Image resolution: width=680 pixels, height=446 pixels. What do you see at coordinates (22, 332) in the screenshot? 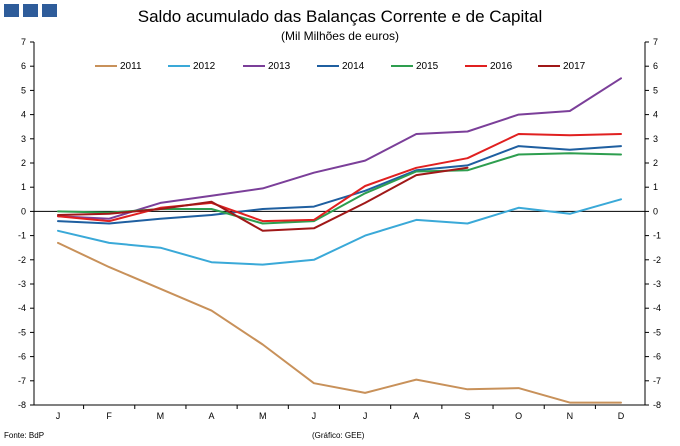
I see `y-tick-label-left: -5` at bounding box center [22, 332].